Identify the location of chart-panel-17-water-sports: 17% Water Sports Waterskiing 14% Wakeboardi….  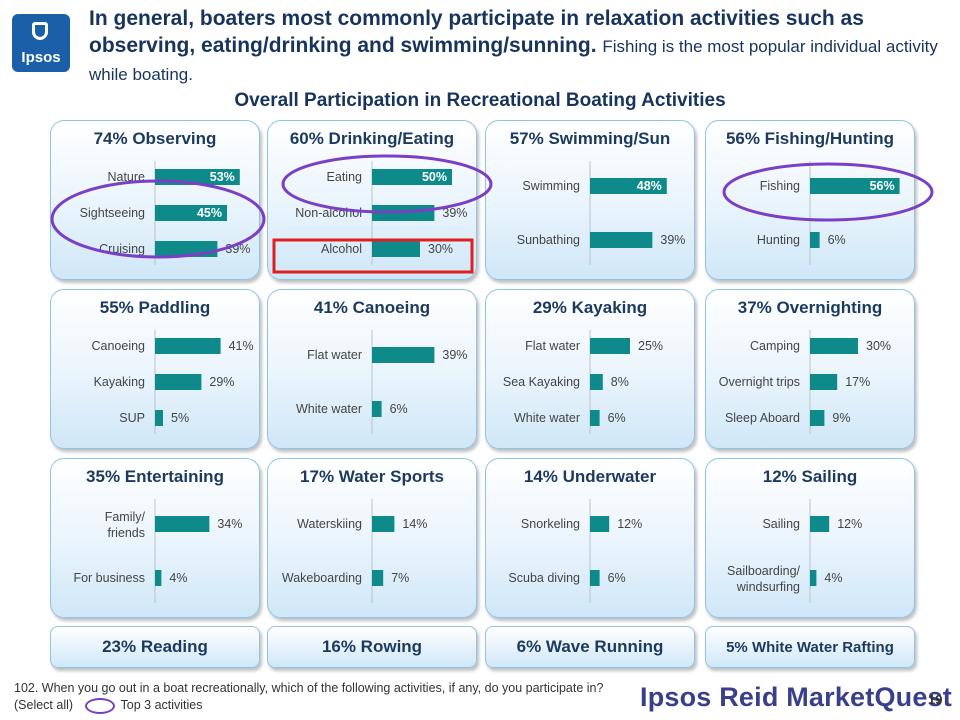
(372, 538).